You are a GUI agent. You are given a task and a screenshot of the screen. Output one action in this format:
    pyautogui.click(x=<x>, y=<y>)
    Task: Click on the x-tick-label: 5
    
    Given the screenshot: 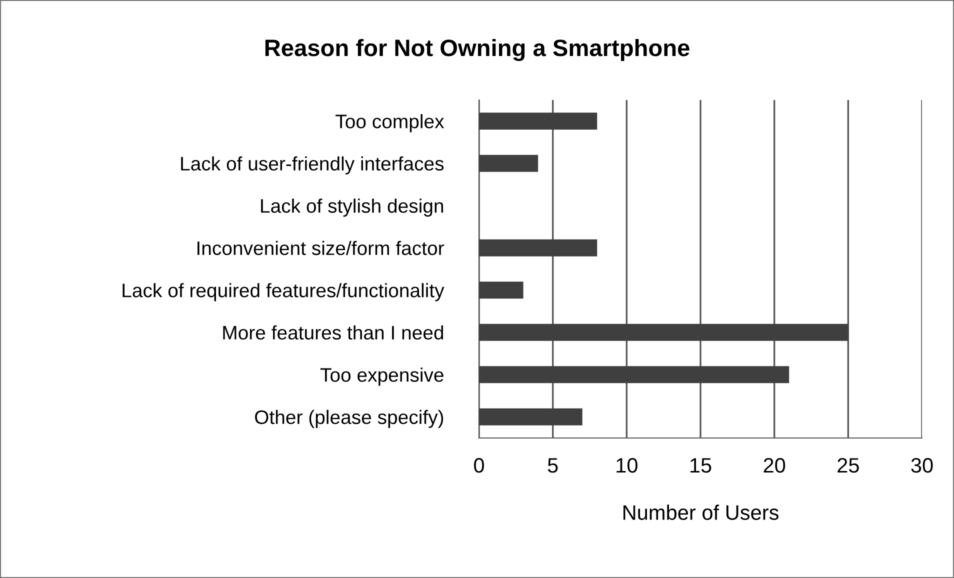 What is the action you would take?
    pyautogui.click(x=553, y=465)
    